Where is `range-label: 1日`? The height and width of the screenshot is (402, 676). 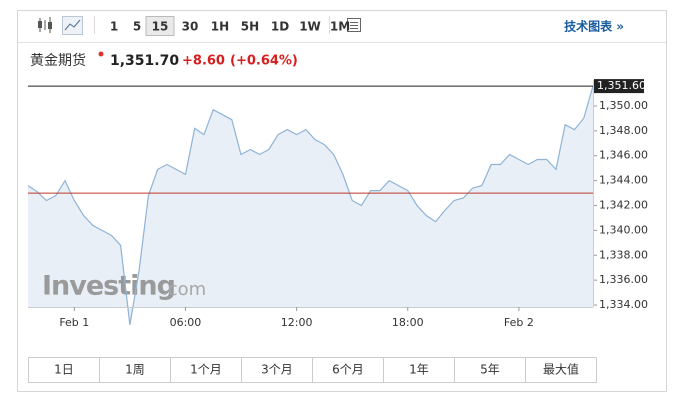 range-label: 1日 is located at coordinates (64, 370).